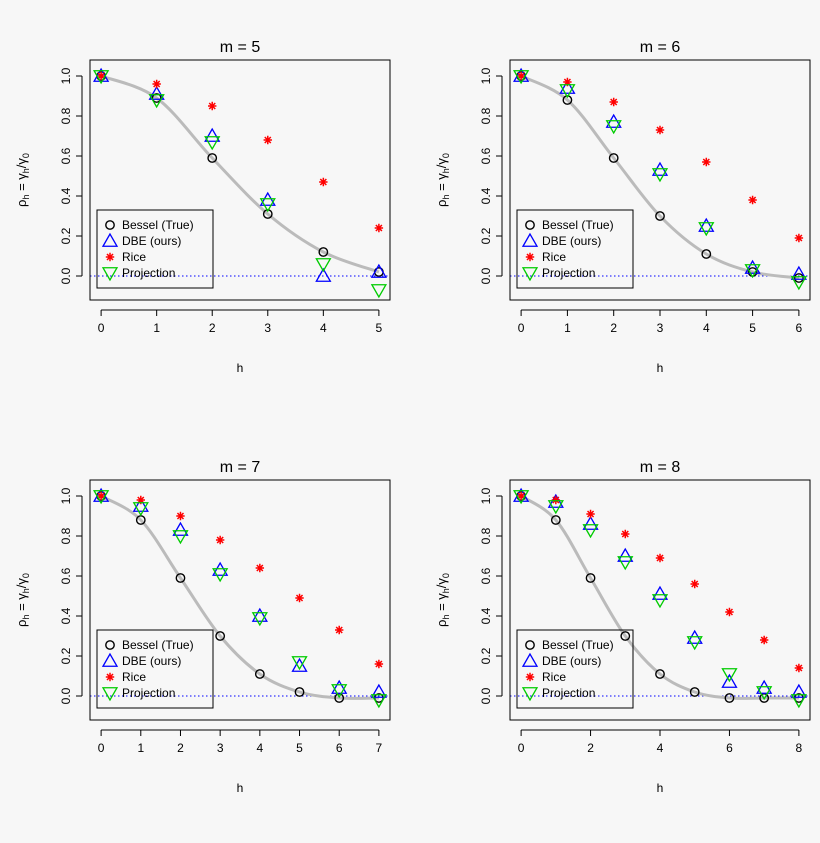  I want to click on x-axis: 0 1 2 3 4 5 6 7, so click(240, 742).